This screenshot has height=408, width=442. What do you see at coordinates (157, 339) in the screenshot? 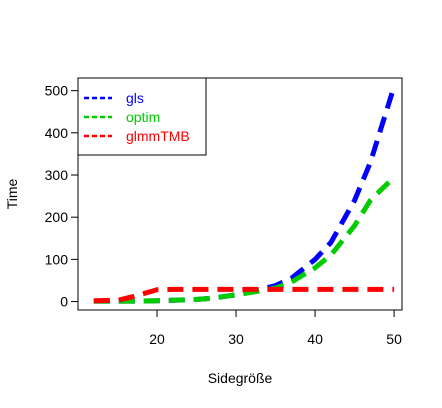
I see `x-tick-label: 20` at bounding box center [157, 339].